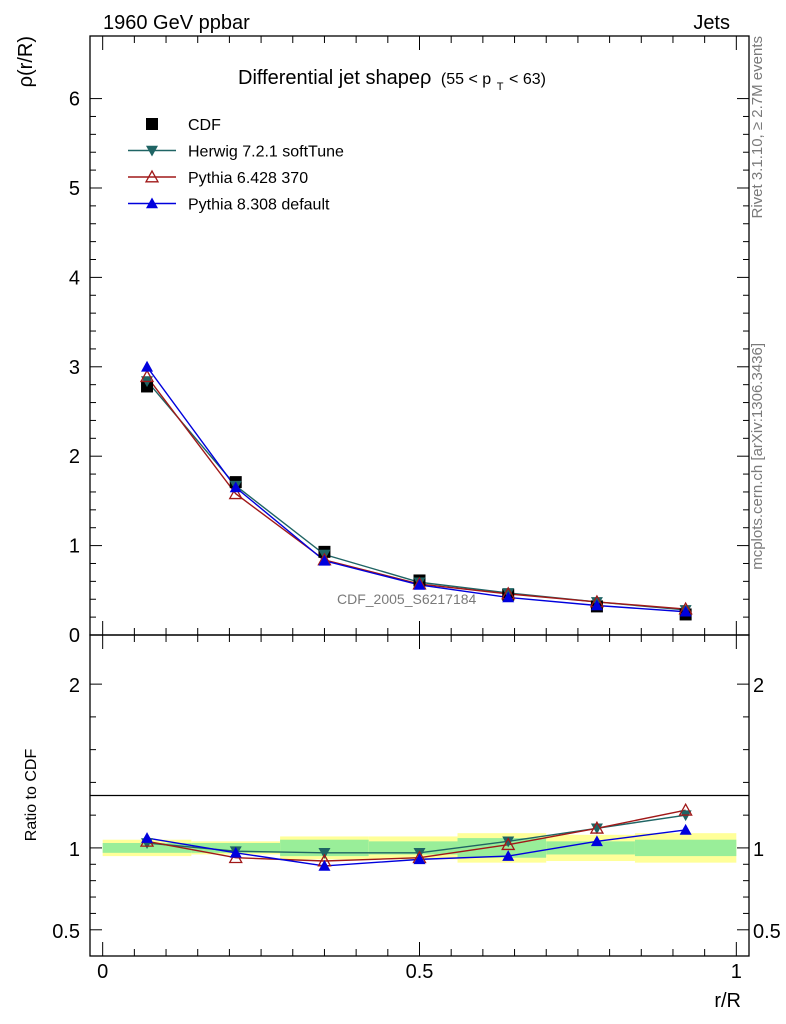  What do you see at coordinates (74, 686) in the screenshot?
I see `ratio-y-tick-label: 2` at bounding box center [74, 686].